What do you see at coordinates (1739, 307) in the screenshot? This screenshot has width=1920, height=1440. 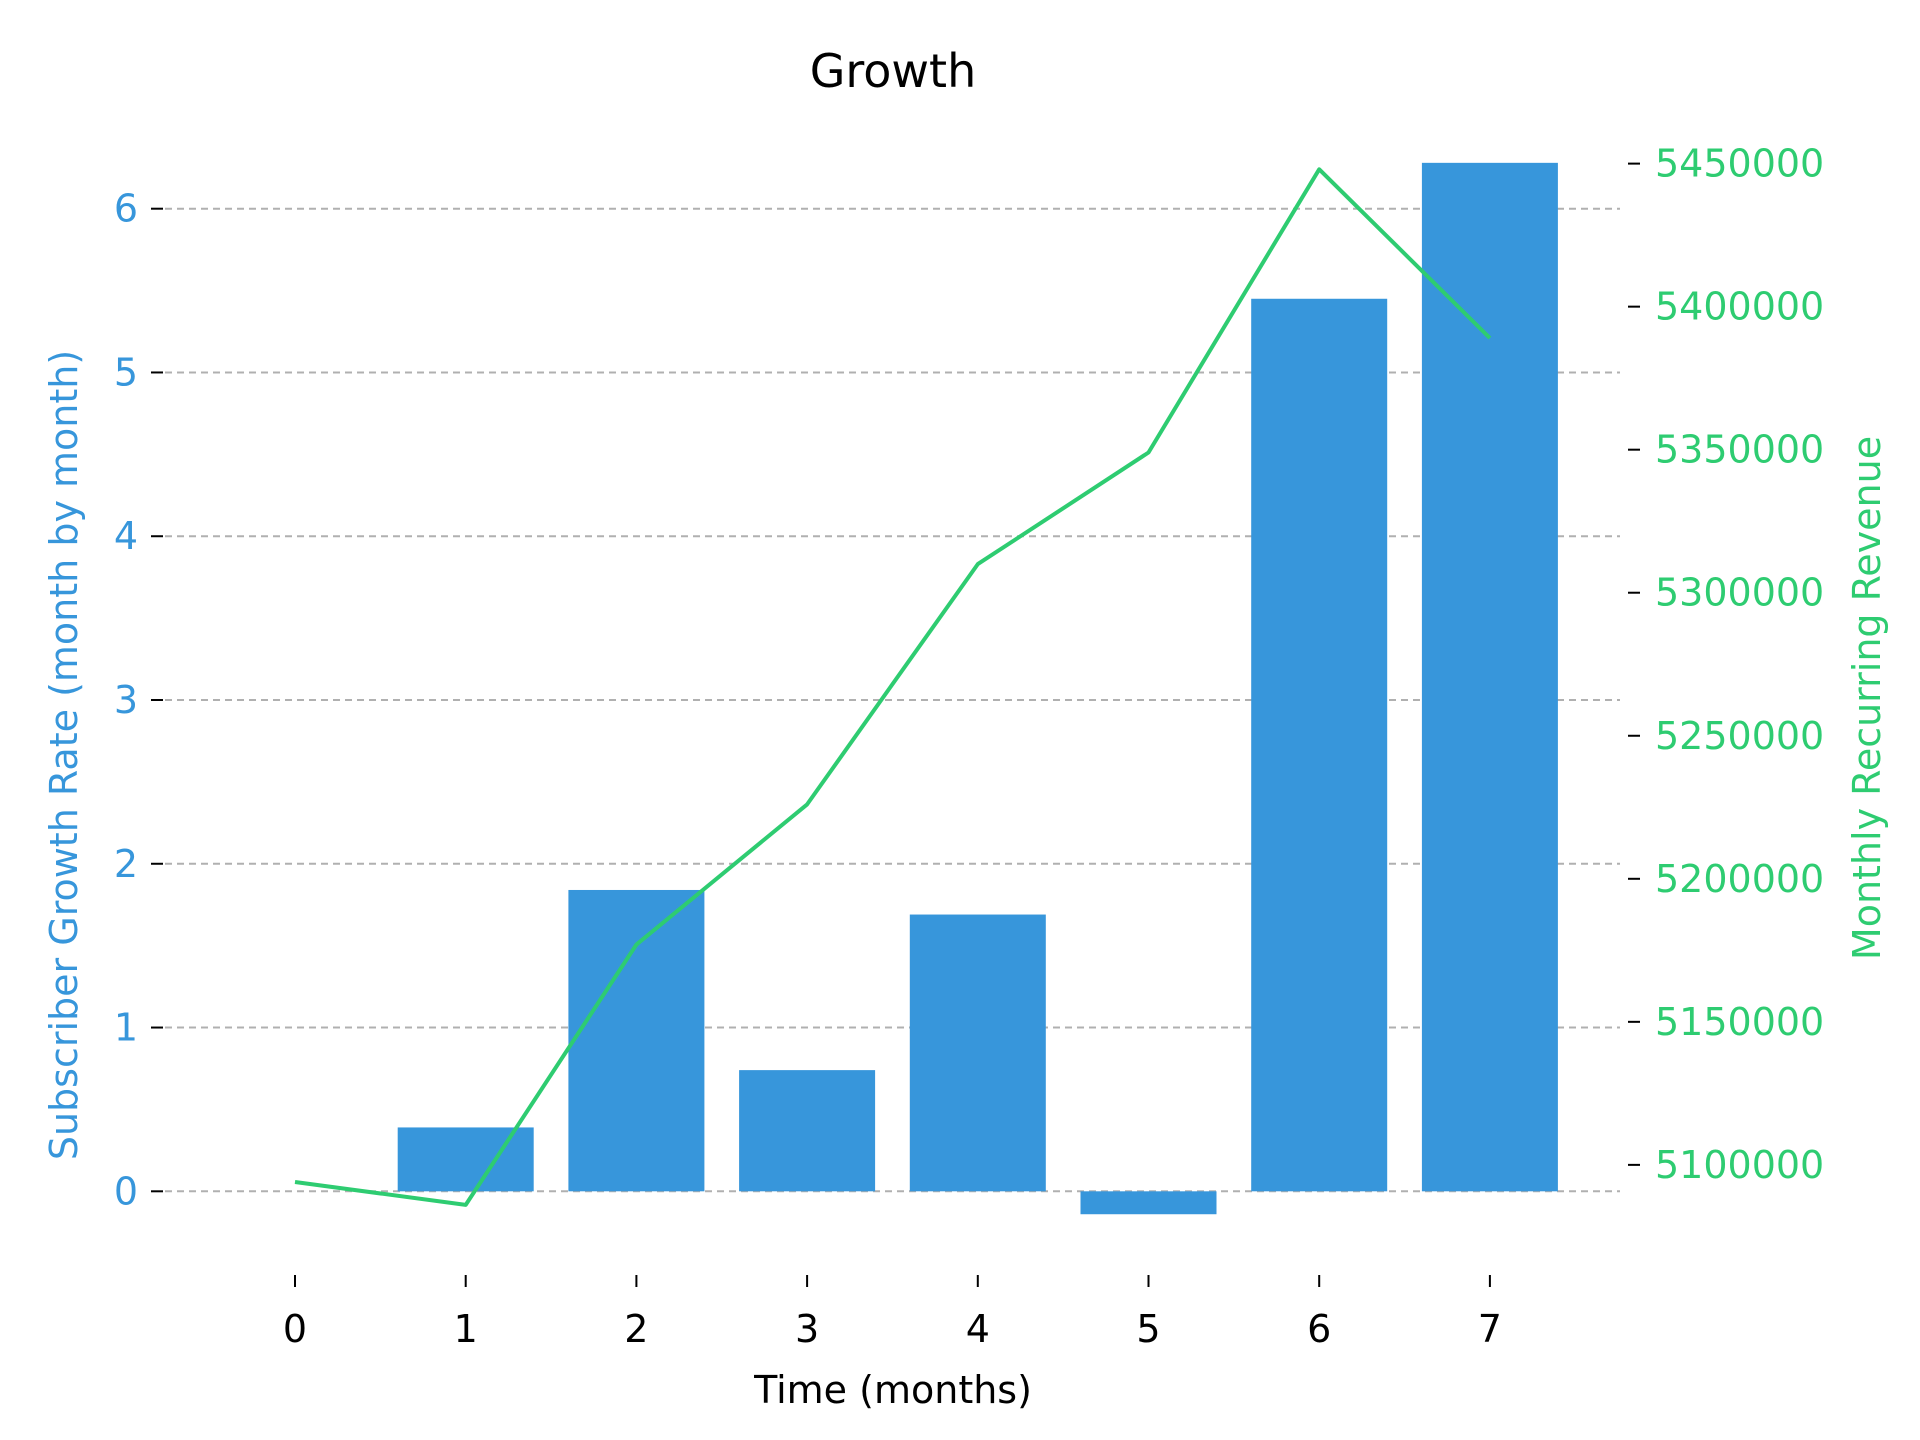 I see `y2-tick-label-6: 5400000` at bounding box center [1739, 307].